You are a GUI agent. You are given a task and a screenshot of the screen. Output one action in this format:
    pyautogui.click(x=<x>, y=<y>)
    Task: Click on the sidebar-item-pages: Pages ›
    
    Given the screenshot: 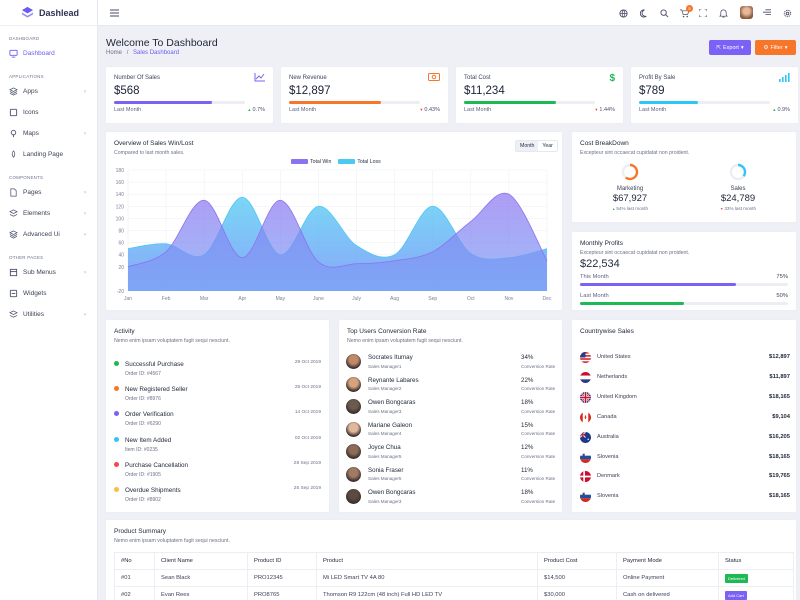 What is the action you would take?
    pyautogui.click(x=48, y=192)
    